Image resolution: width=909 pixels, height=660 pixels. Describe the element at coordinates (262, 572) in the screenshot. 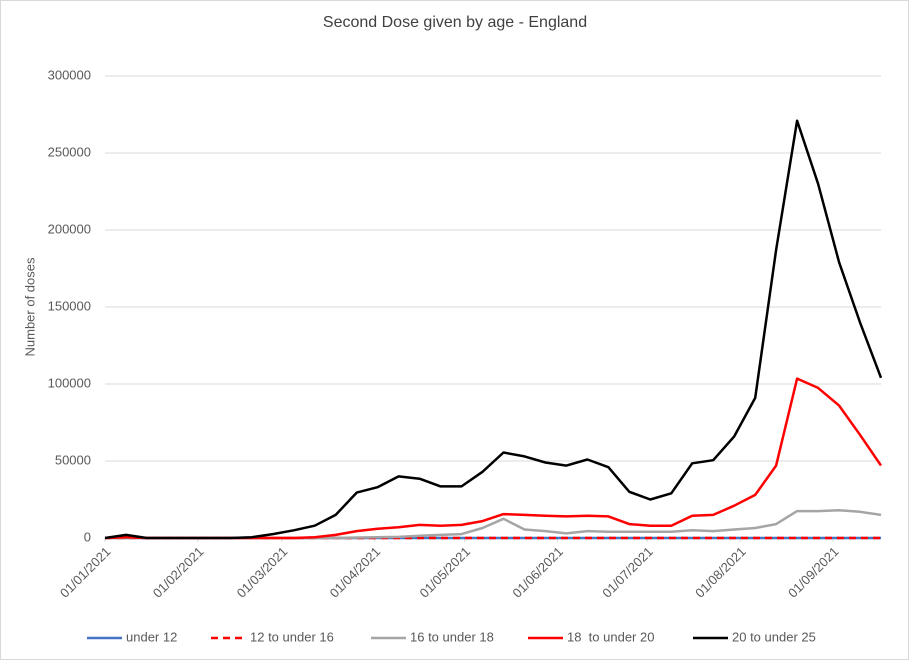

I see `x-tick-label: 01/03/2021` at that location.